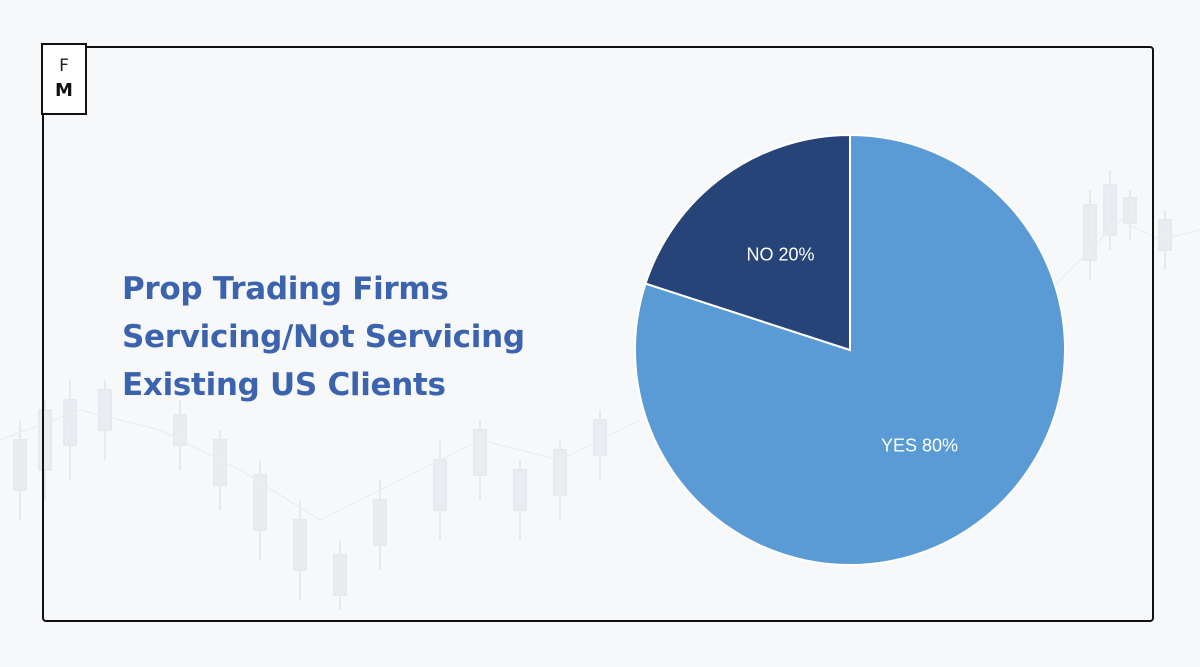 Image resolution: width=1200 pixels, height=667 pixels. I want to click on title-line-1: Prop Trading Firms, so click(285, 289).